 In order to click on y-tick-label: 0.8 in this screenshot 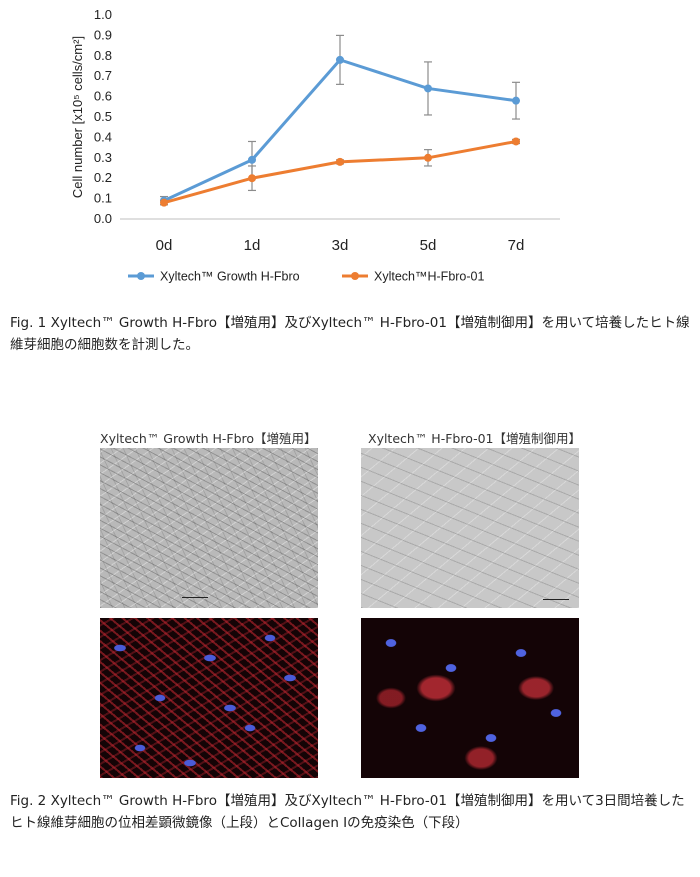, I will do `click(103, 55)`.